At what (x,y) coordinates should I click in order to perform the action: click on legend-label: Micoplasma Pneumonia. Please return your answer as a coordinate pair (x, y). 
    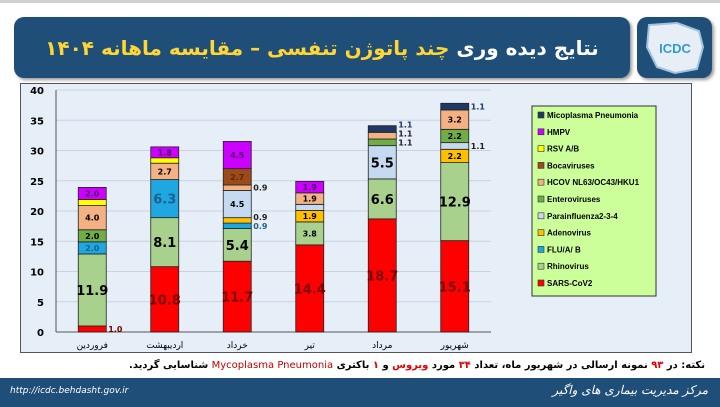
    Looking at the image, I should click on (593, 115).